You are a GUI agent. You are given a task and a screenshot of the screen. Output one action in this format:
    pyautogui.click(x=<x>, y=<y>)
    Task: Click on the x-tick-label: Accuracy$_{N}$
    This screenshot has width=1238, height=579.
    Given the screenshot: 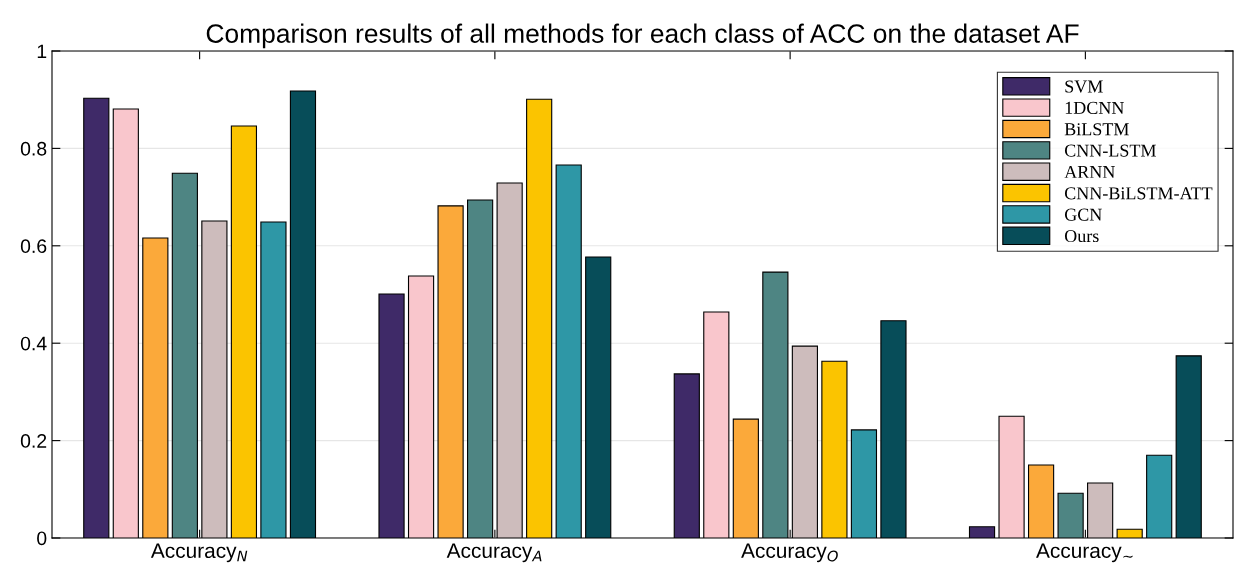 What is the action you would take?
    pyautogui.click(x=199, y=553)
    